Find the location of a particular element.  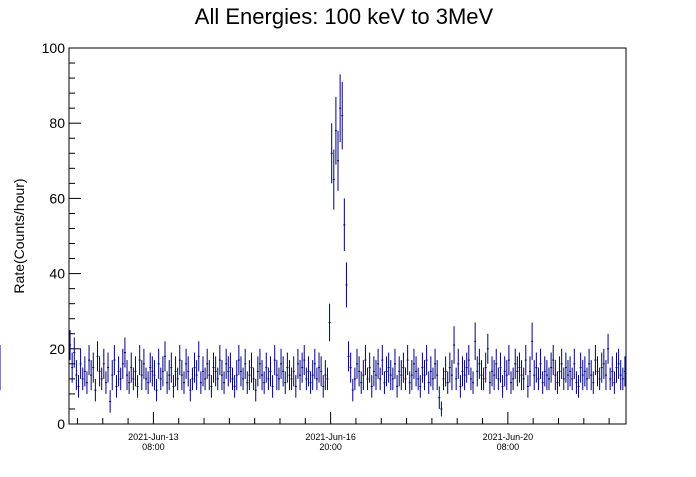

x-tick-label-time: 20:00 is located at coordinates (330, 447).